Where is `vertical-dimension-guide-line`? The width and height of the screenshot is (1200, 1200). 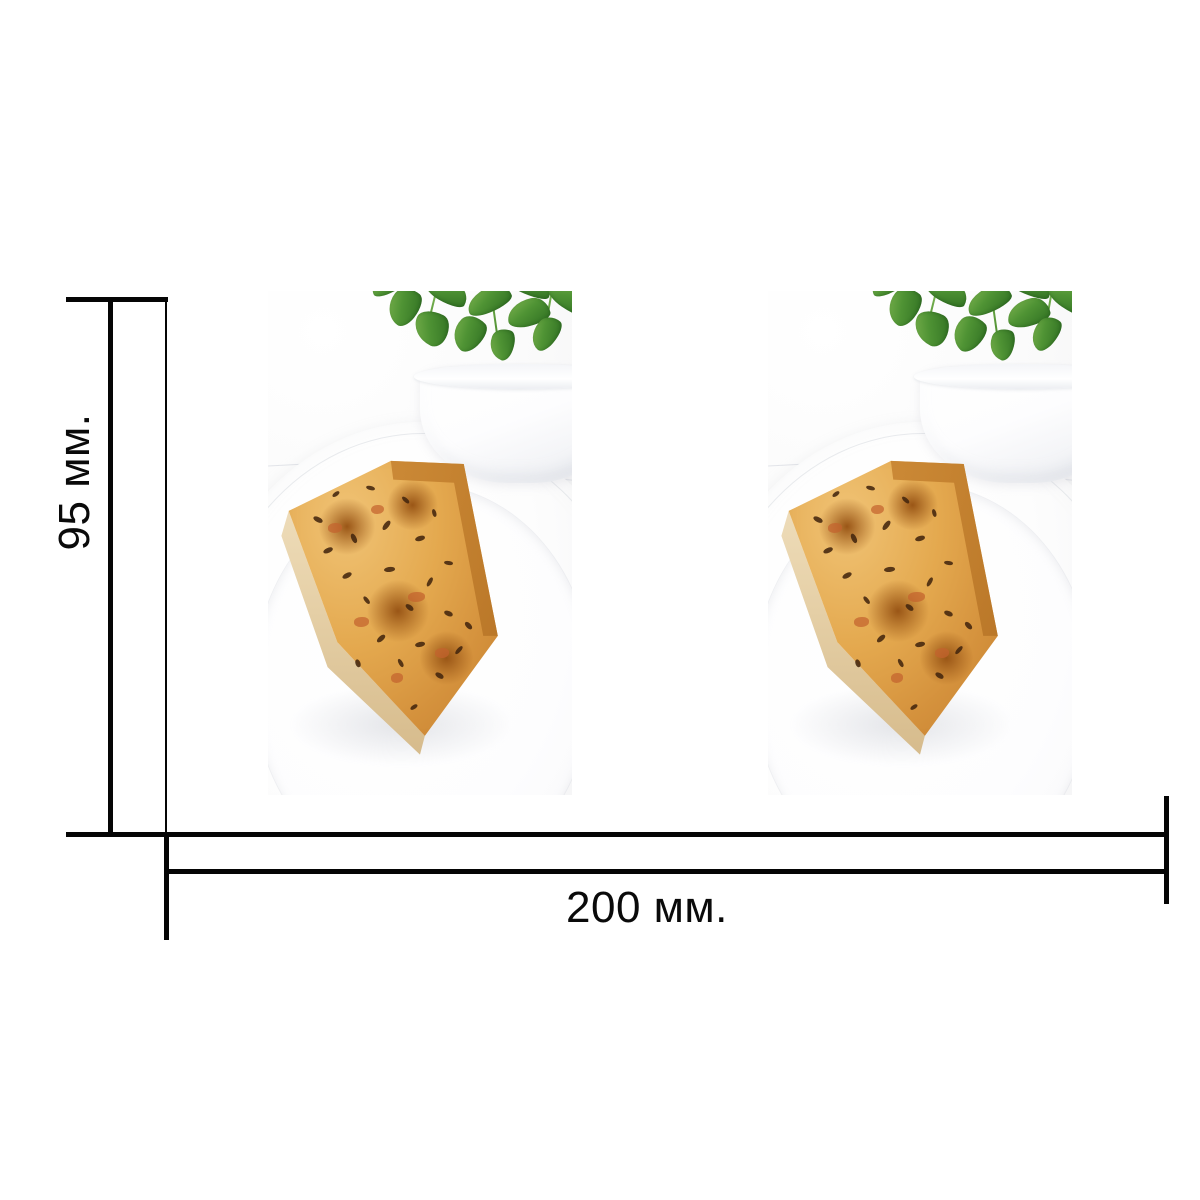
vertical-dimension-guide-line is located at coordinates (166, 565).